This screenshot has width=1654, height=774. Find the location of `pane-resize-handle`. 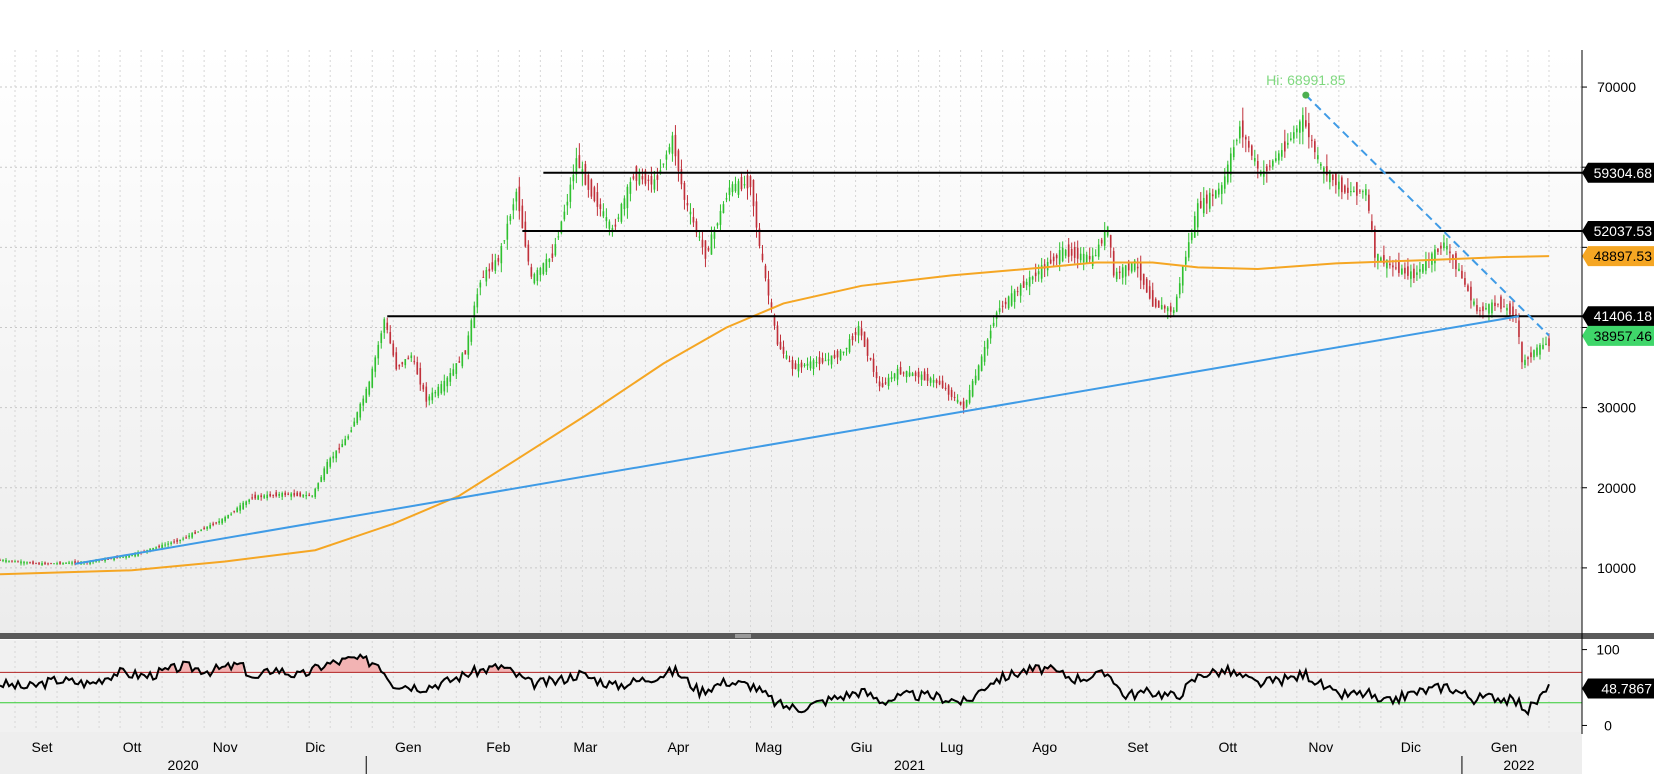

pane-resize-handle is located at coordinates (743, 636).